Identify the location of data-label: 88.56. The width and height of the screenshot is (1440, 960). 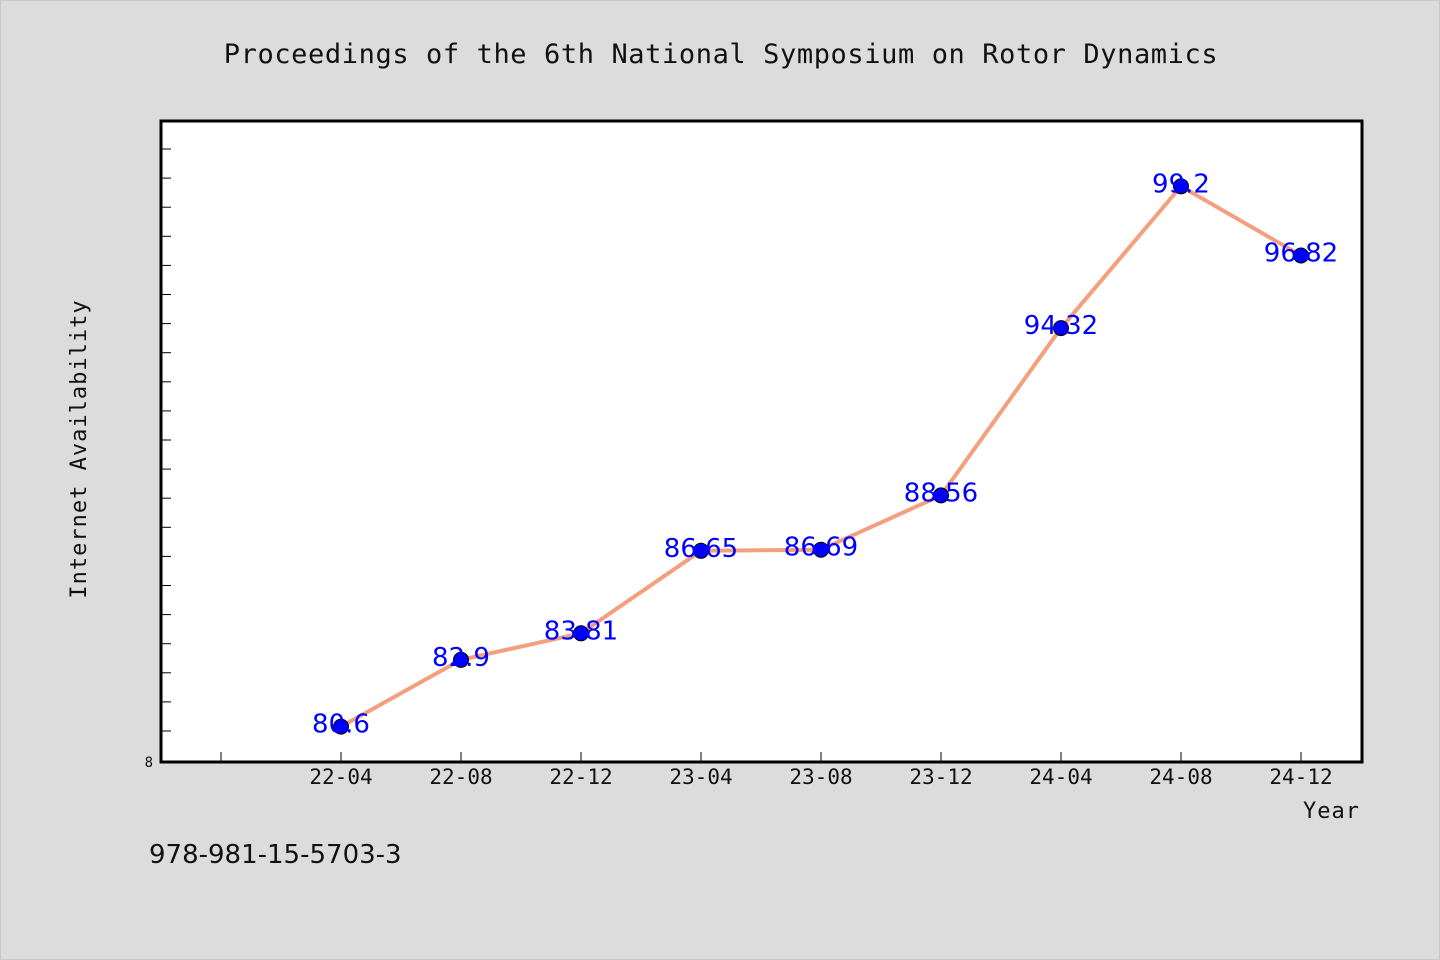
(941, 493).